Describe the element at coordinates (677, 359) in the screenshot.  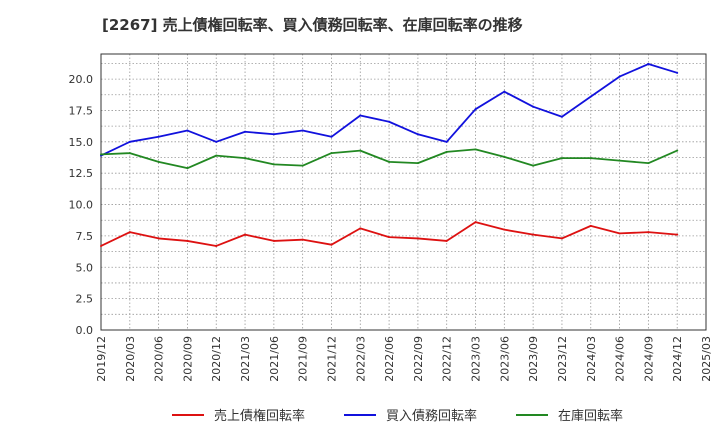
I see `x-tick-label: 2024/12` at that location.